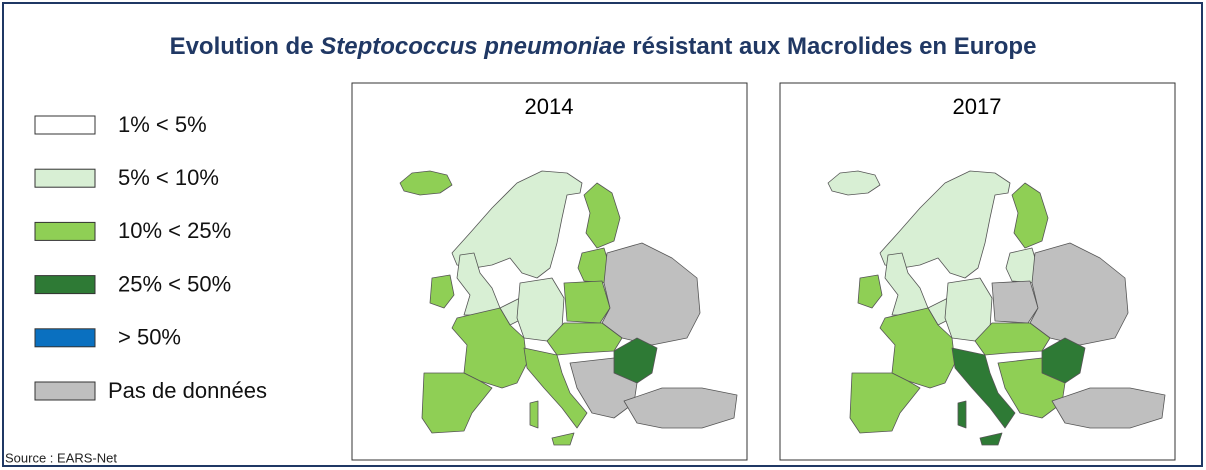  Describe the element at coordinates (174, 283) in the screenshot. I see `legend-label: 25% < 50%` at that location.